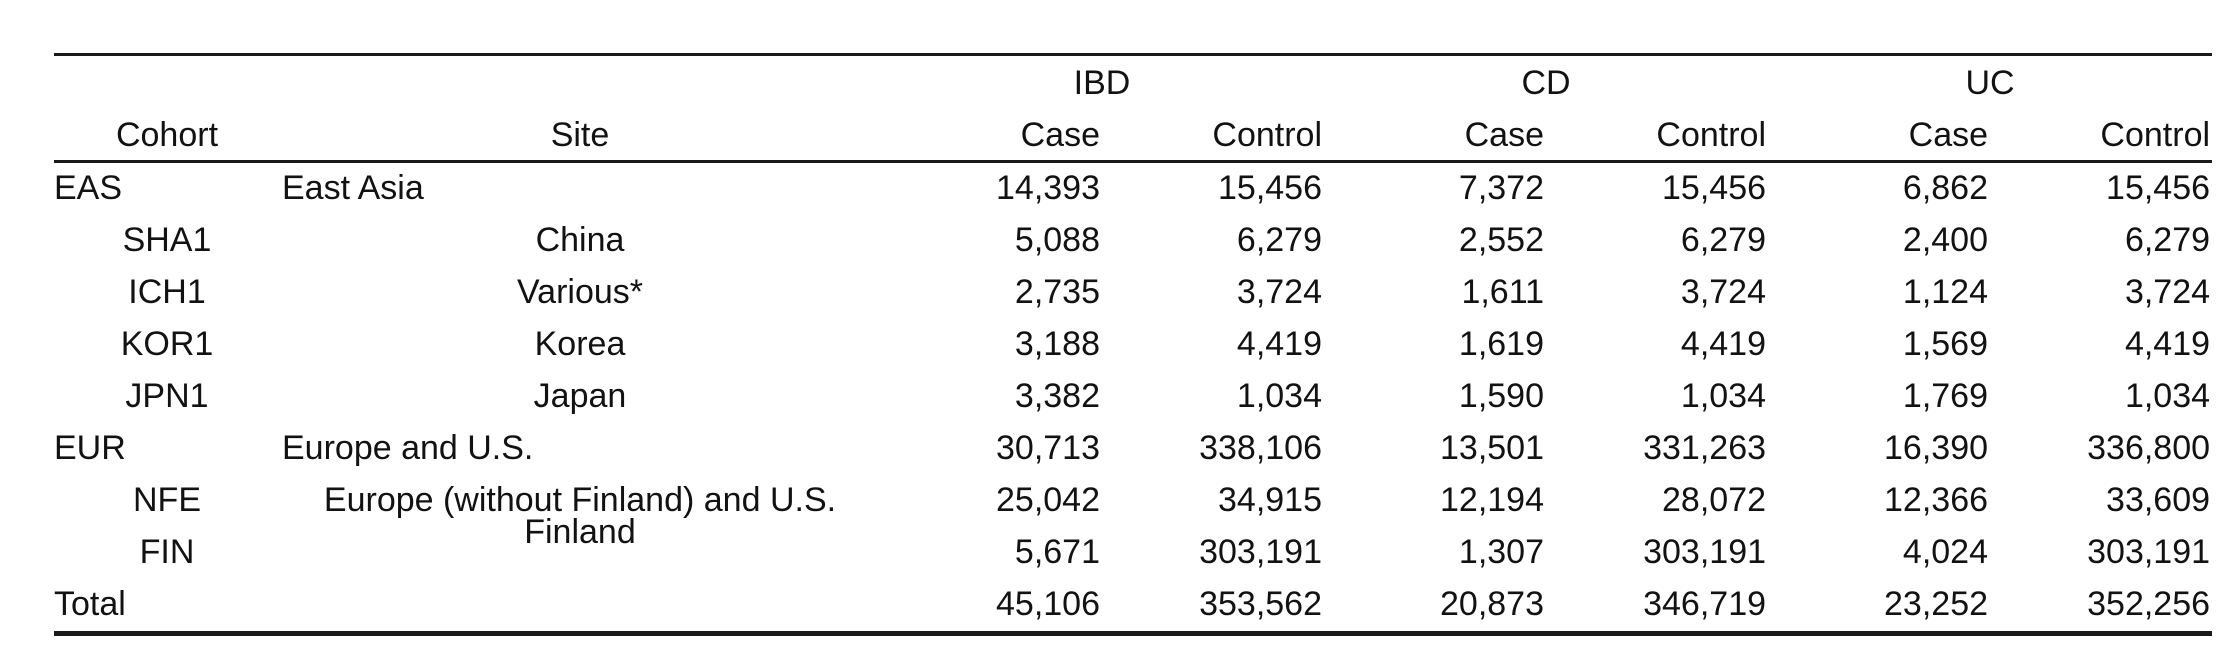 The image size is (2230, 660). What do you see at coordinates (1936, 500) in the screenshot?
I see `uc-case-cell: 12,366` at bounding box center [1936, 500].